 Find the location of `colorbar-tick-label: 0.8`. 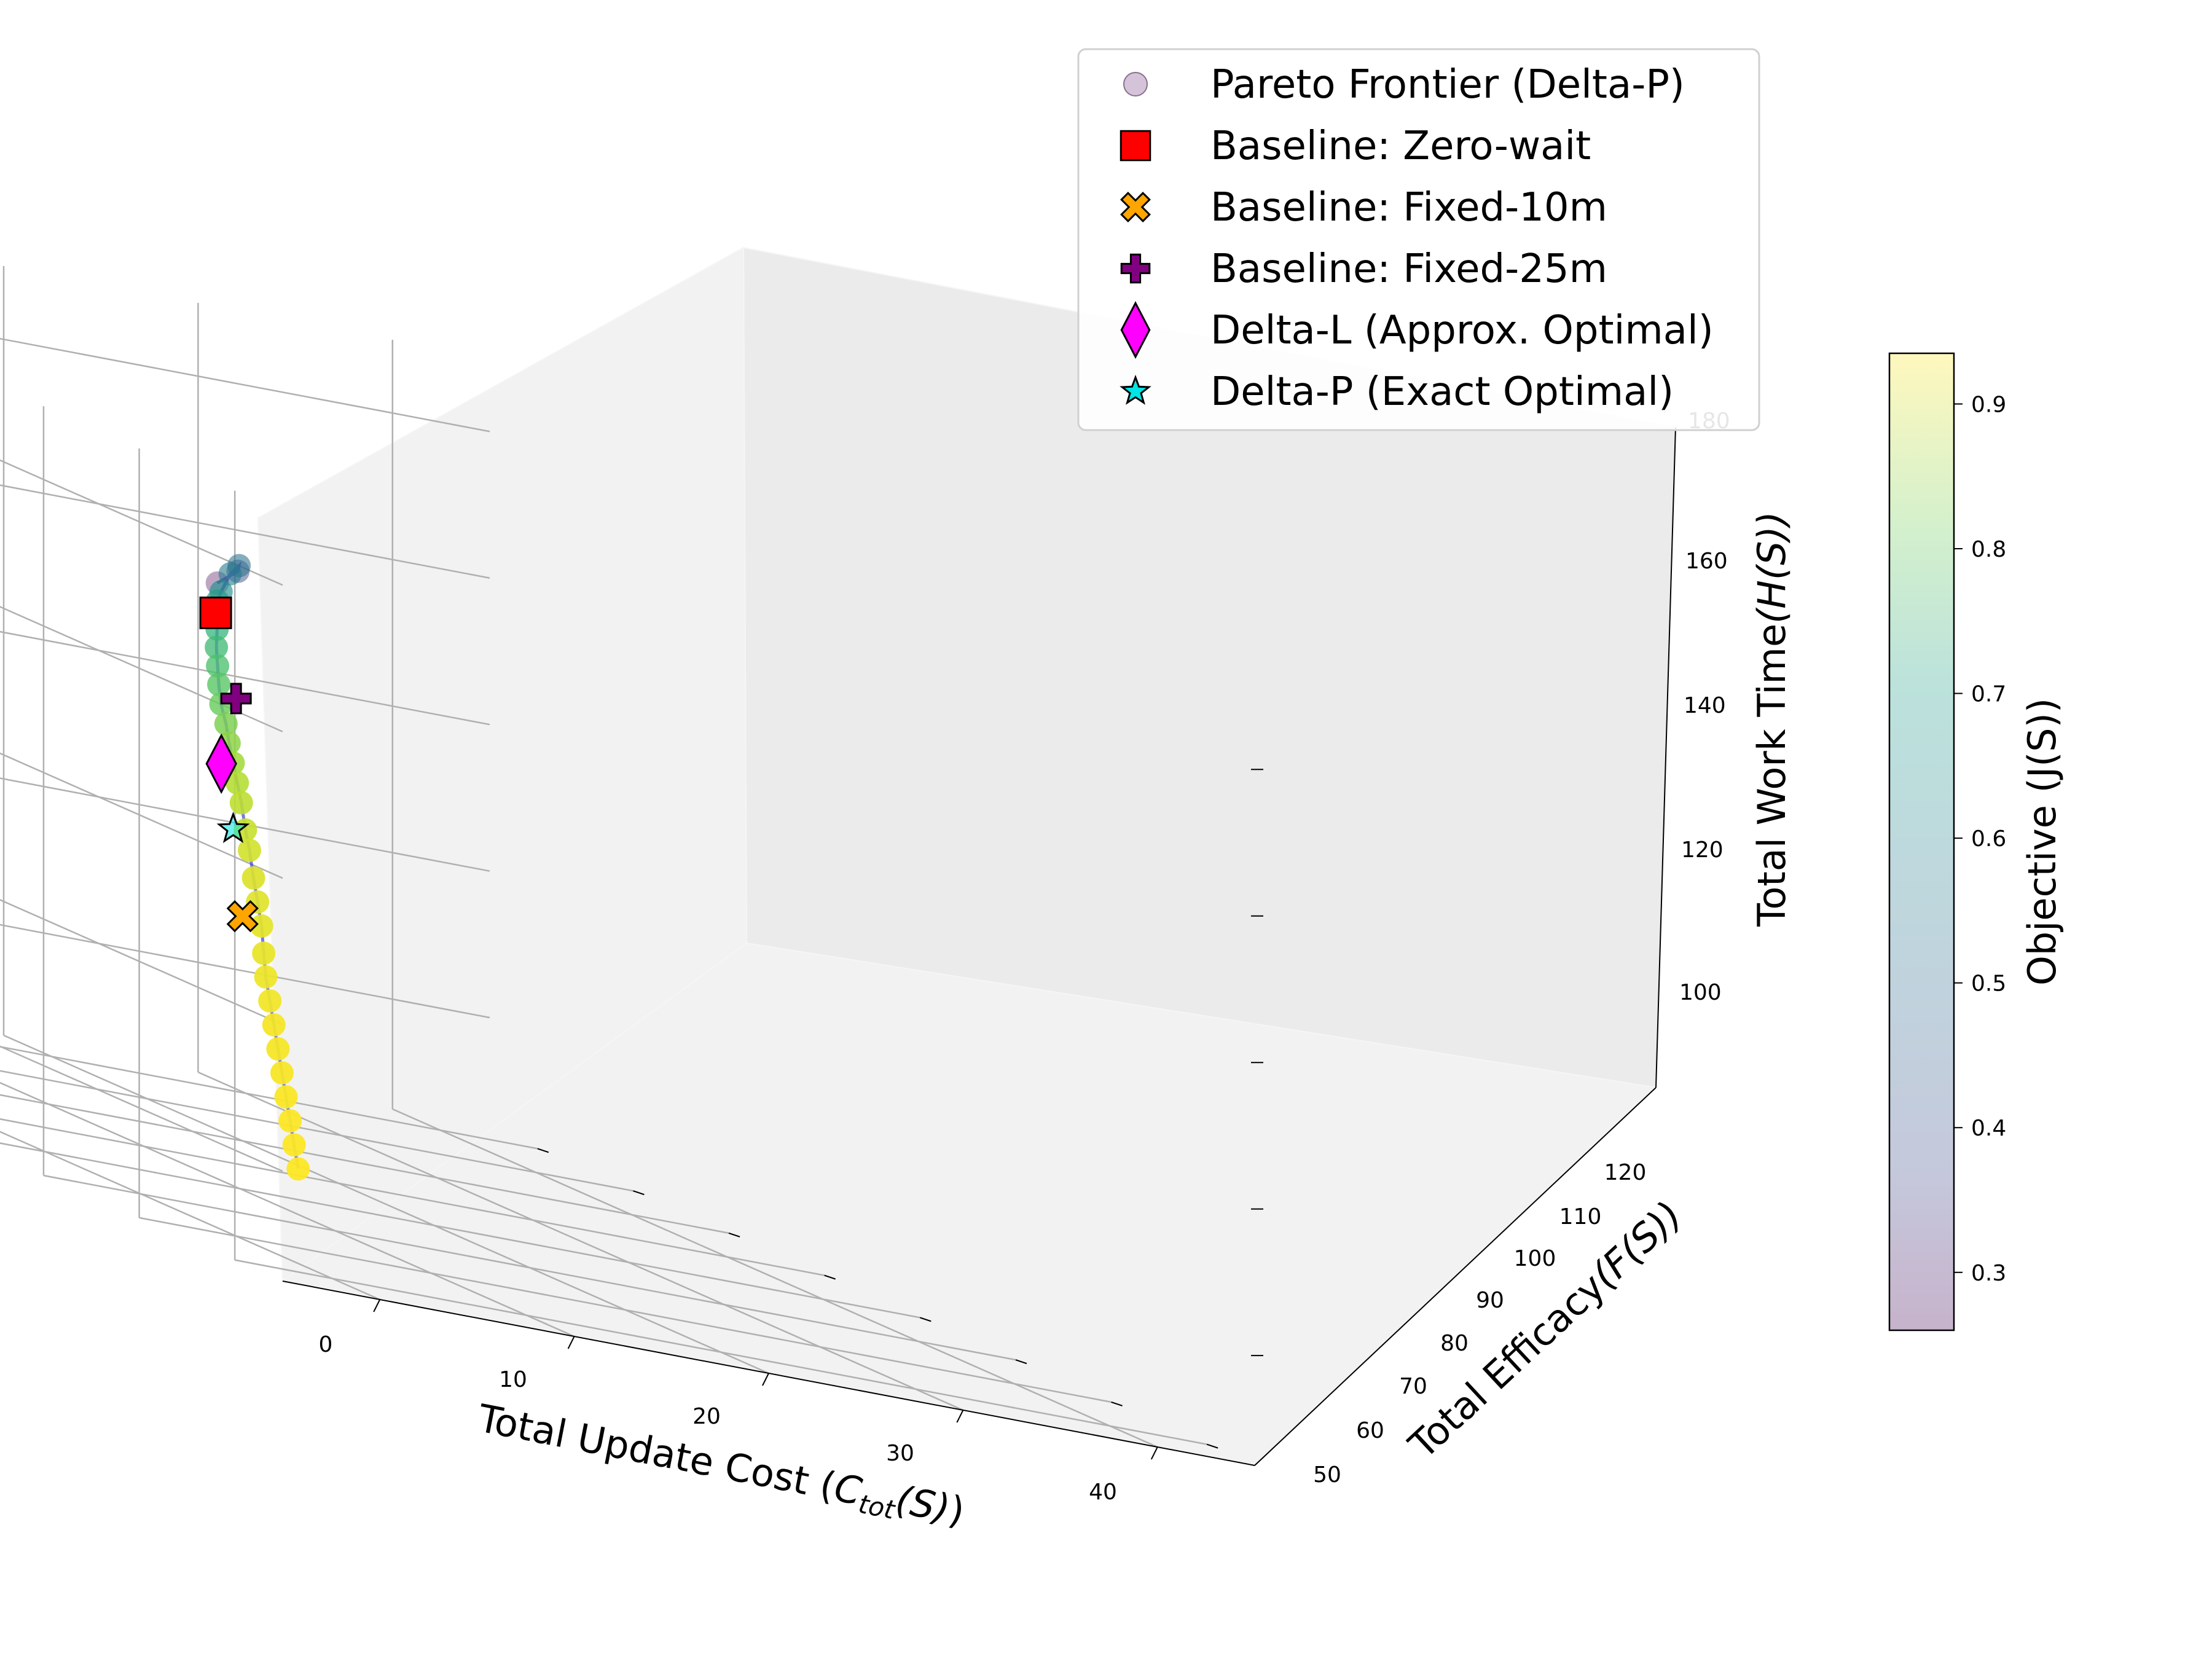

colorbar-tick-label: 0.8 is located at coordinates (1988, 549).